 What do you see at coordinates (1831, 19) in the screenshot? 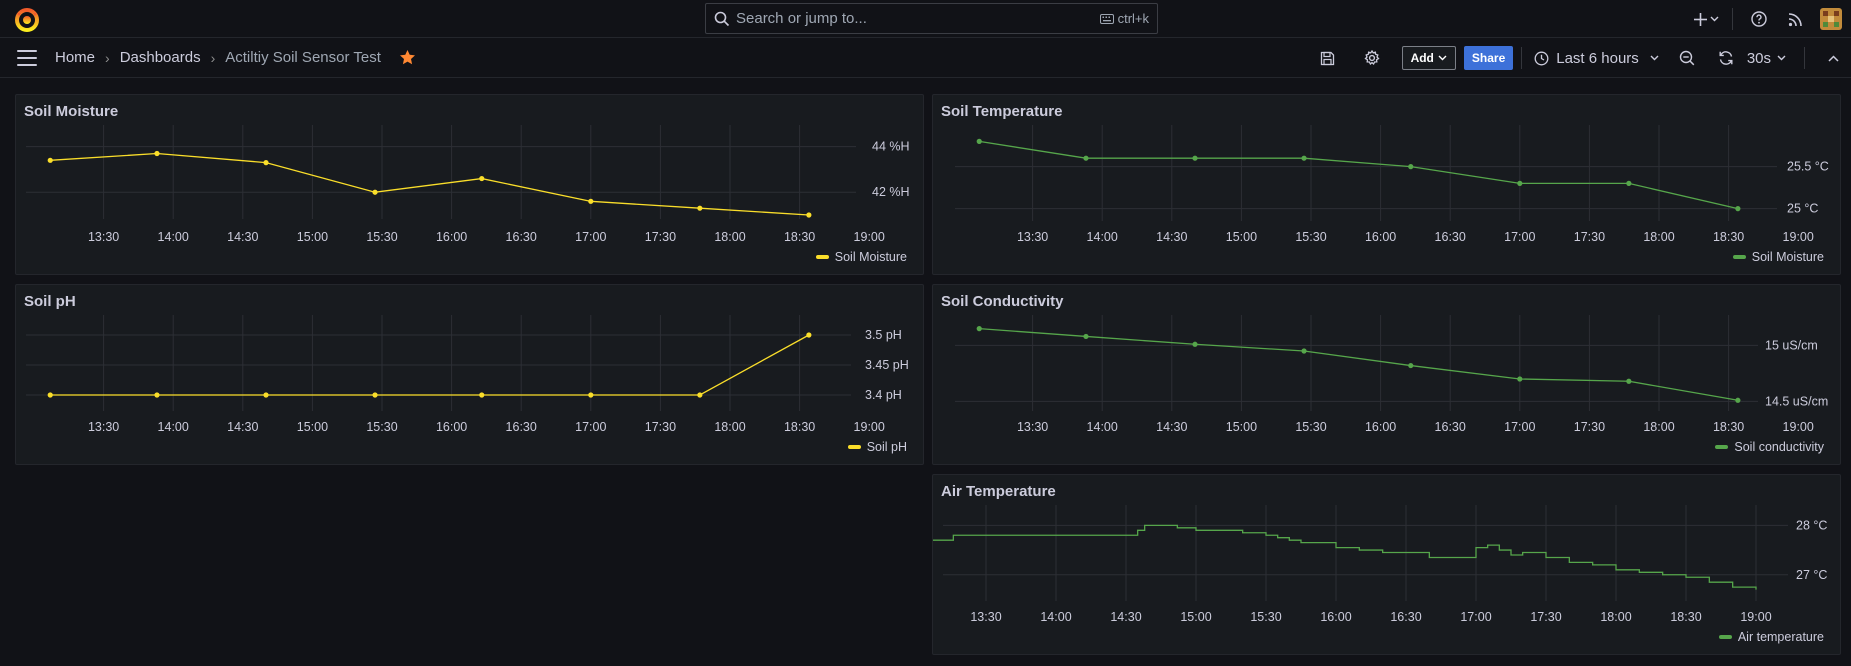
I see `user-avatar` at bounding box center [1831, 19].